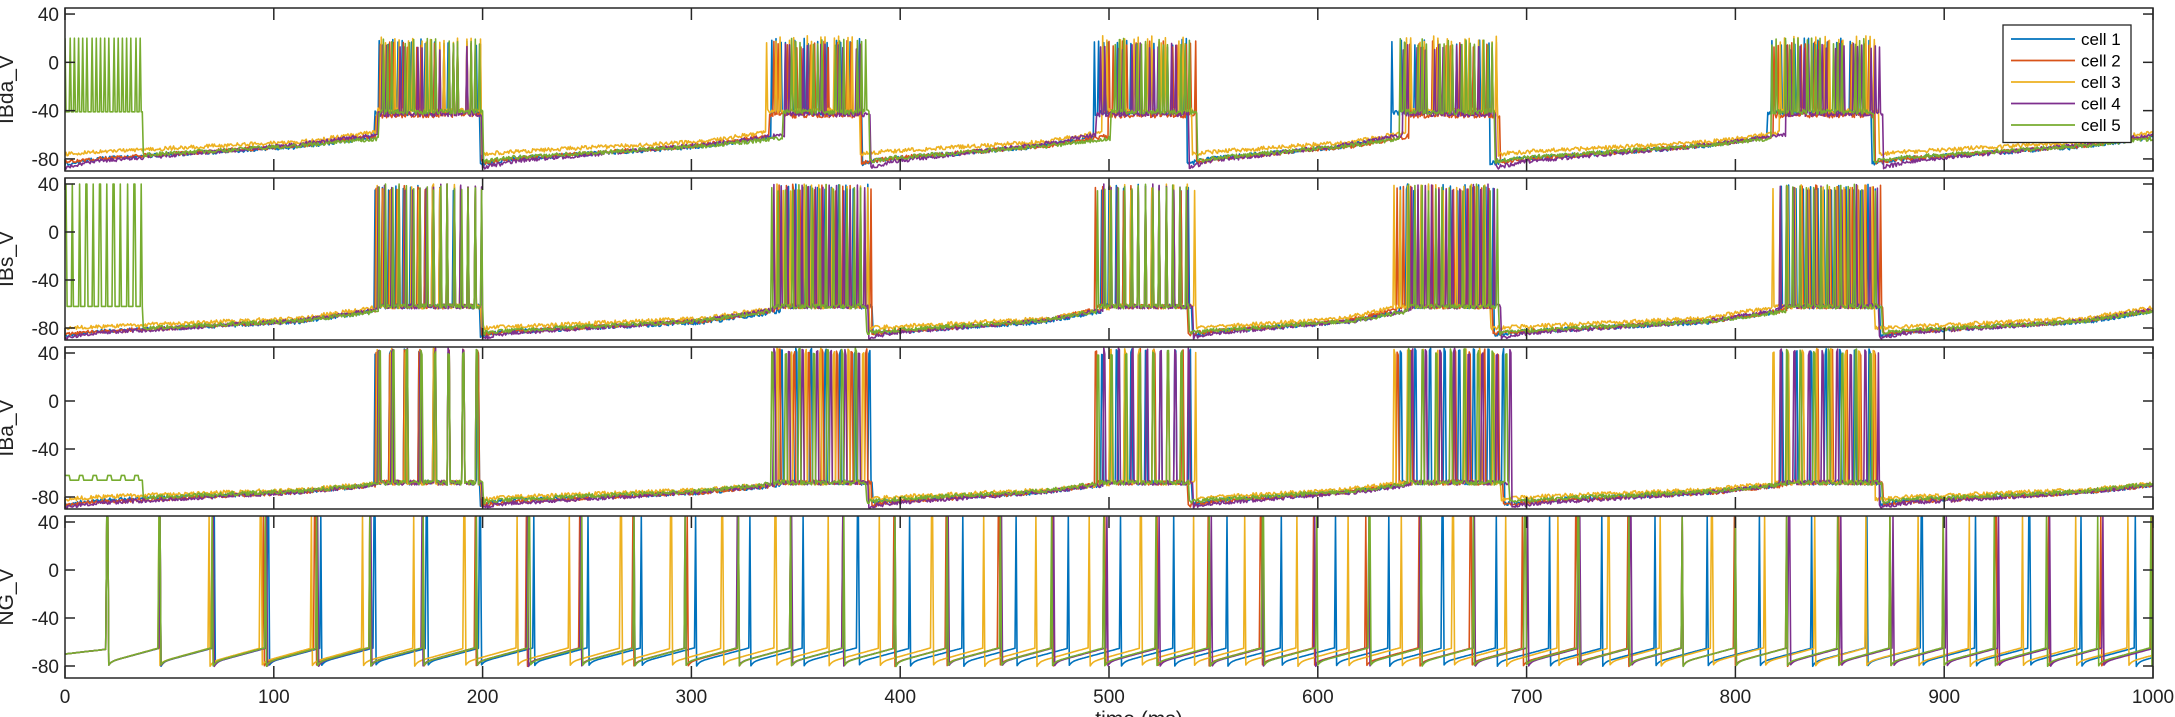  Describe the element at coordinates (9, 259) in the screenshot. I see `y-axis-label: IBs_V` at that location.